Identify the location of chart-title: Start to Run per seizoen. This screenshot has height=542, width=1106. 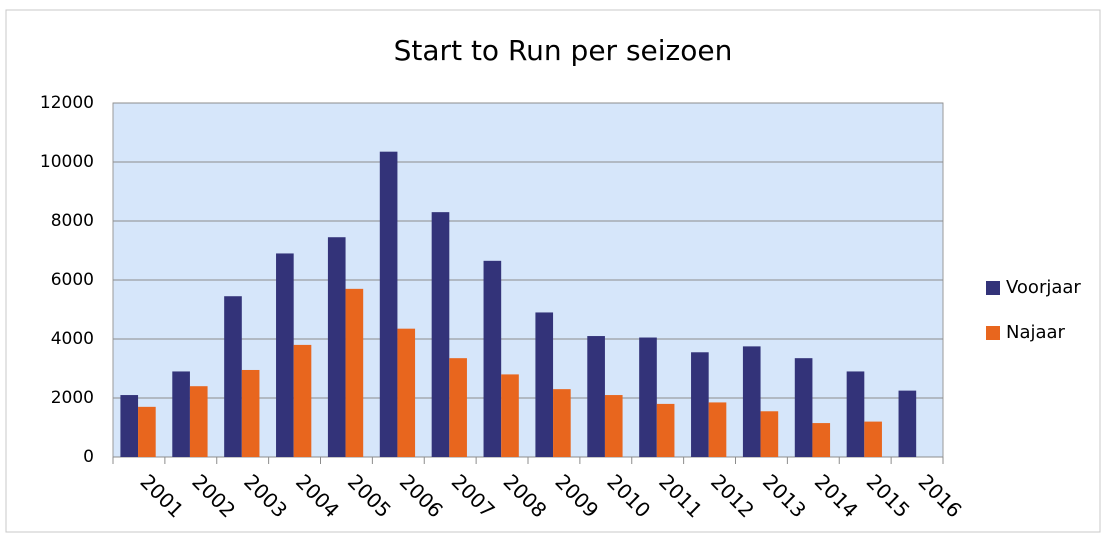
(563, 50).